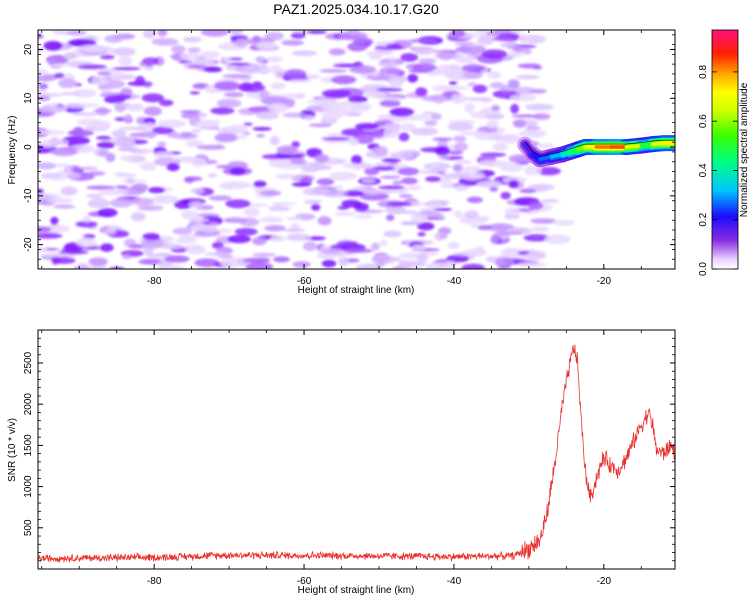 Image resolution: width=750 pixels, height=600 pixels. What do you see at coordinates (604, 281) in the screenshot?
I see `spectrogram-x-tick-label: -20` at bounding box center [604, 281].